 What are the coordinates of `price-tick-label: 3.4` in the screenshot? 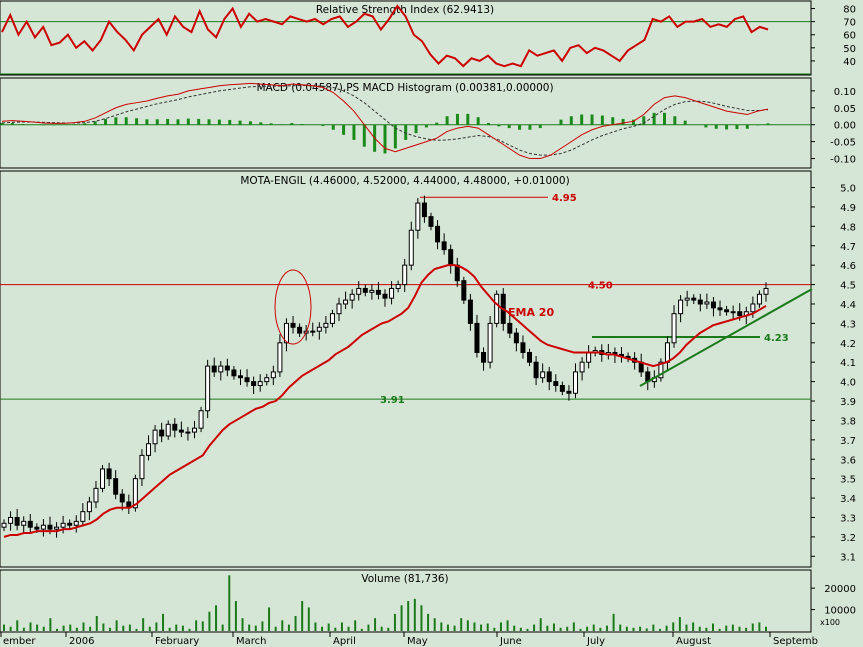 It's located at (848, 499).